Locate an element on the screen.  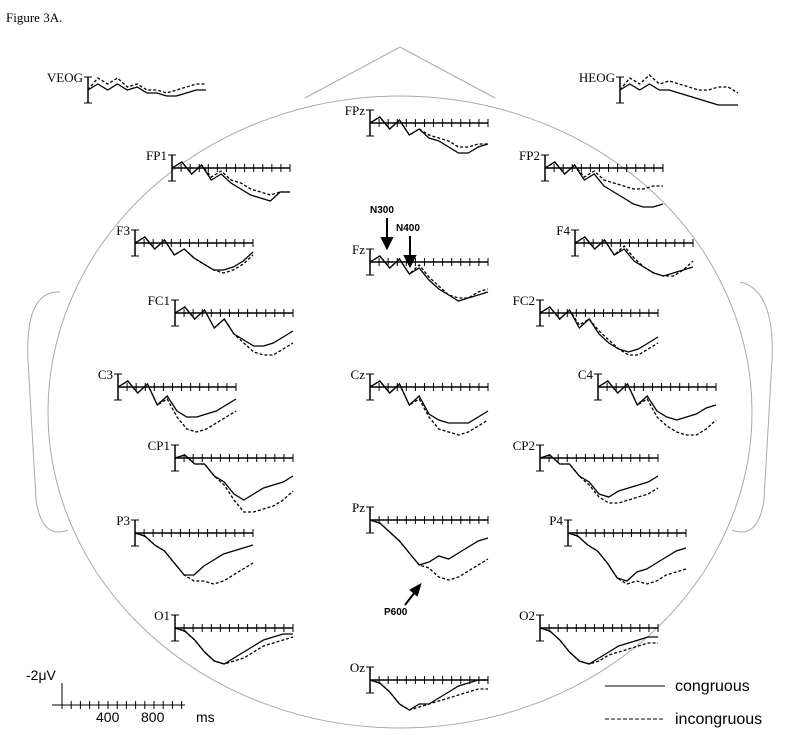
channel-label: C4 is located at coordinates (586, 374).